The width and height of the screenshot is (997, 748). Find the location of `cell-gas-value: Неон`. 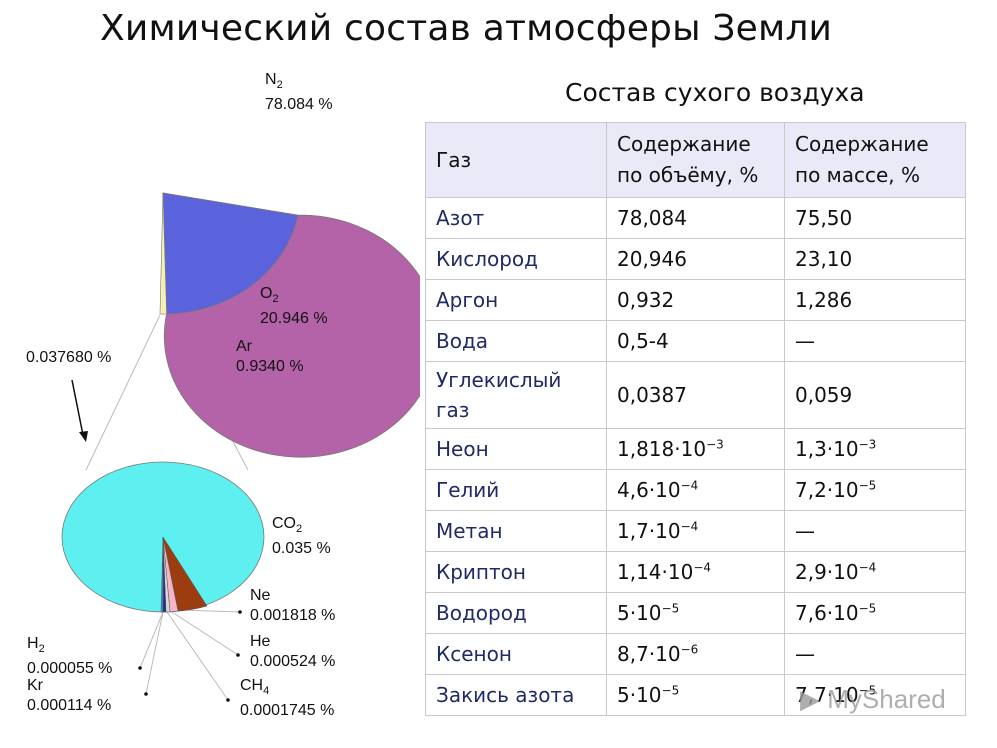

cell-gas-value: Неон is located at coordinates (462, 449).